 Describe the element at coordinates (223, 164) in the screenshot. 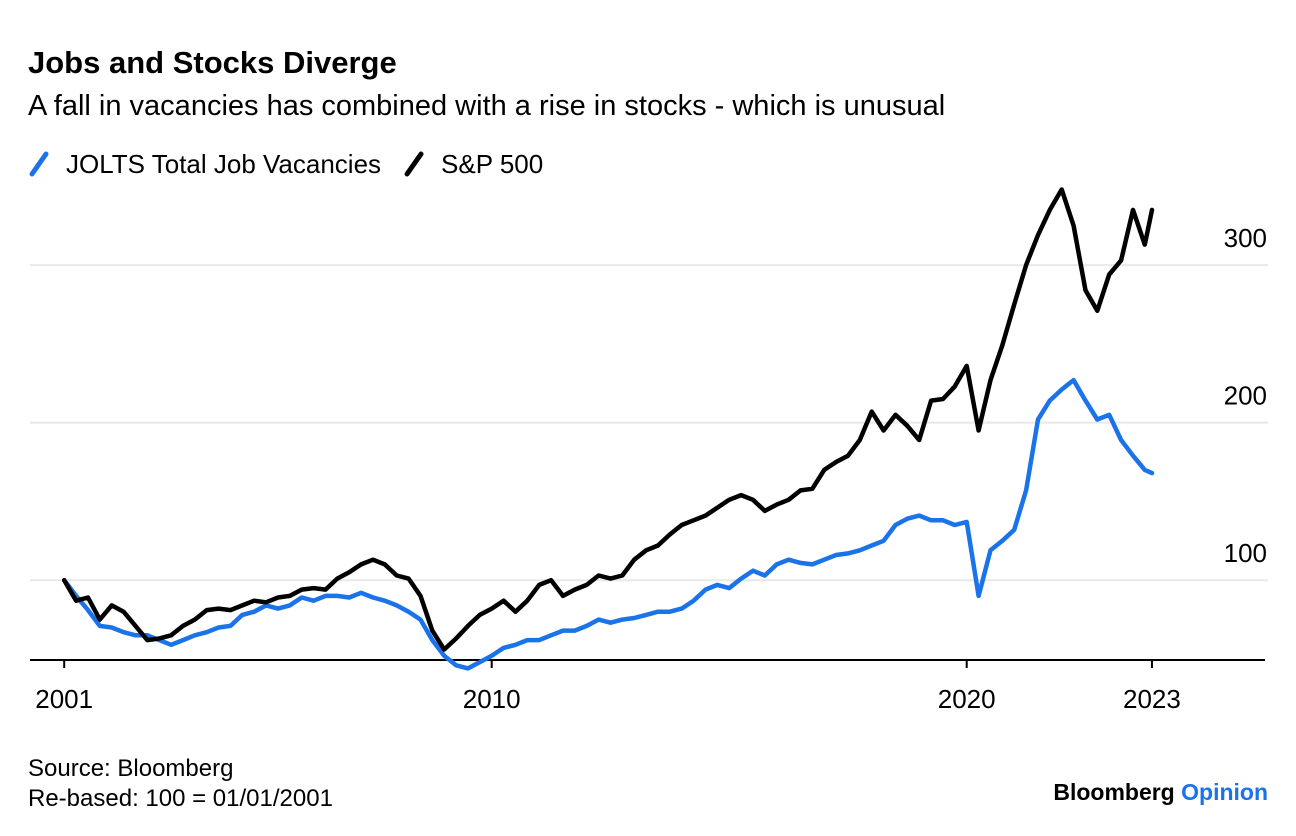

I see `legend-label: JOLTS Total Job Vacancies` at that location.